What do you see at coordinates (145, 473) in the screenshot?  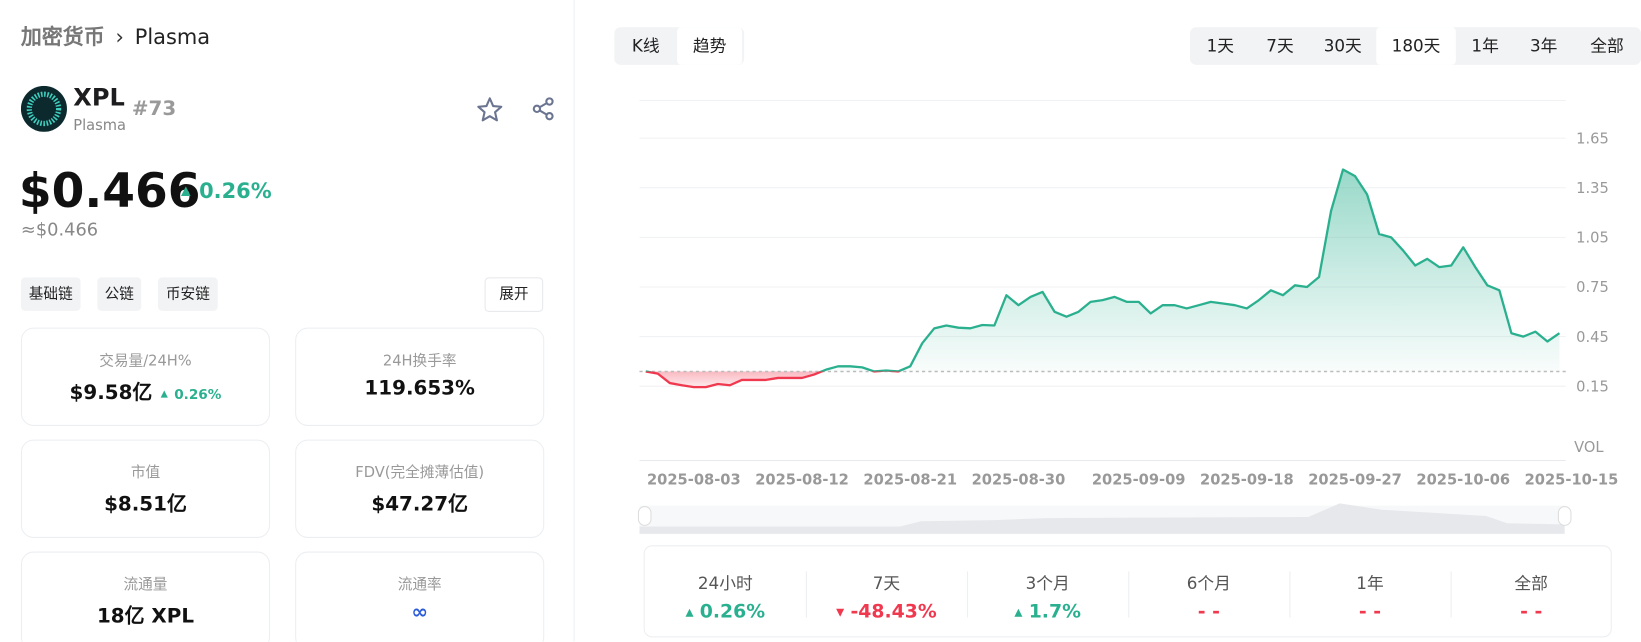 I see `stat-label: 市值` at bounding box center [145, 473].